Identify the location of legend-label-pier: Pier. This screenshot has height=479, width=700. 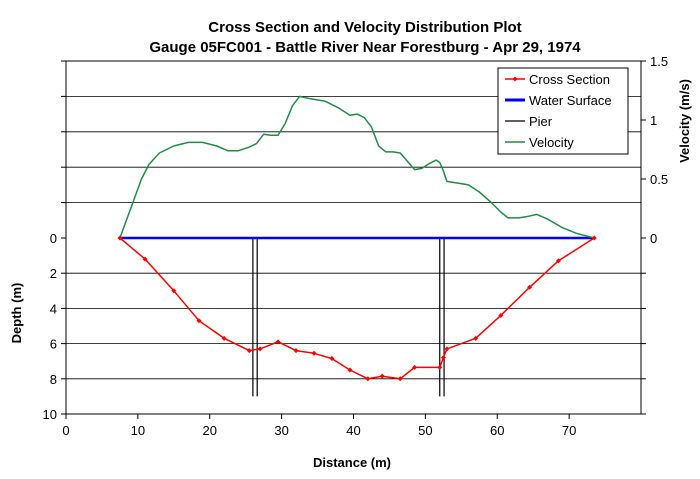
(541, 121).